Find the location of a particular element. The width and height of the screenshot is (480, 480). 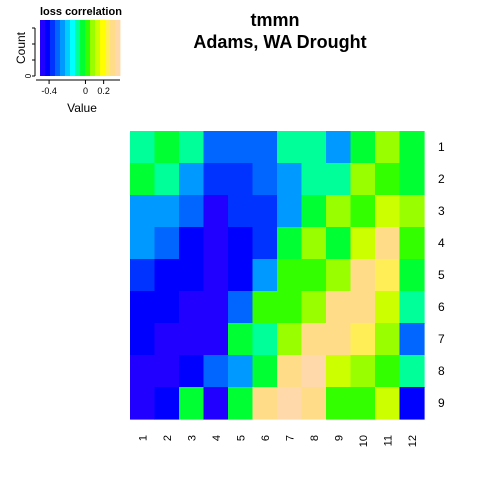

legend-ylabel: Count is located at coordinates (21, 47).